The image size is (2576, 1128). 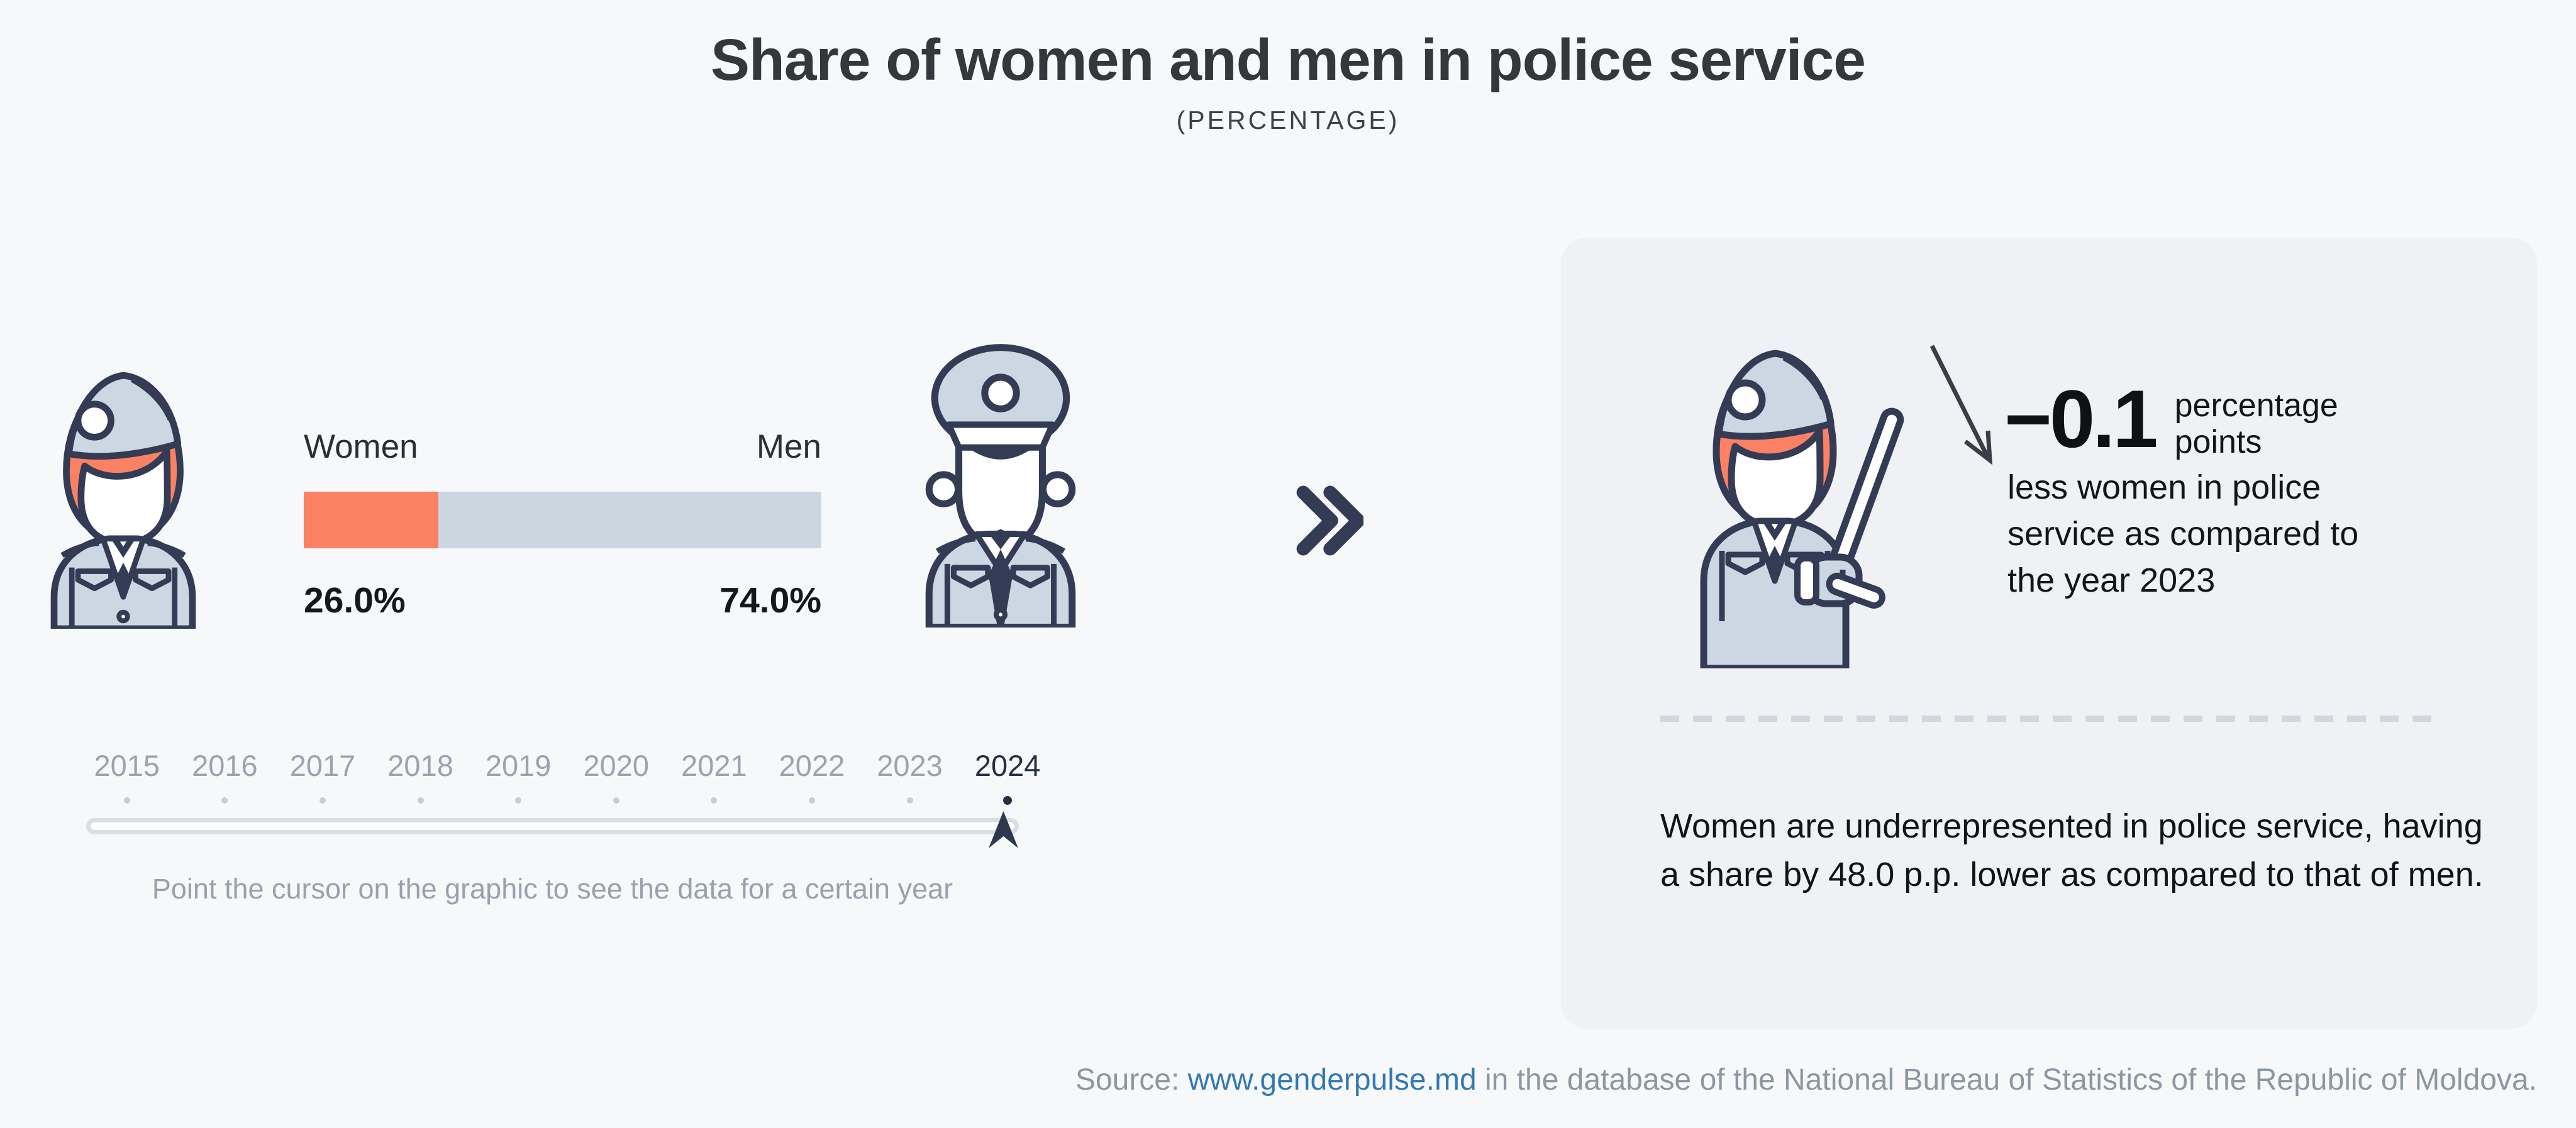 What do you see at coordinates (123, 501) in the screenshot?
I see `policewoman-icon` at bounding box center [123, 501].